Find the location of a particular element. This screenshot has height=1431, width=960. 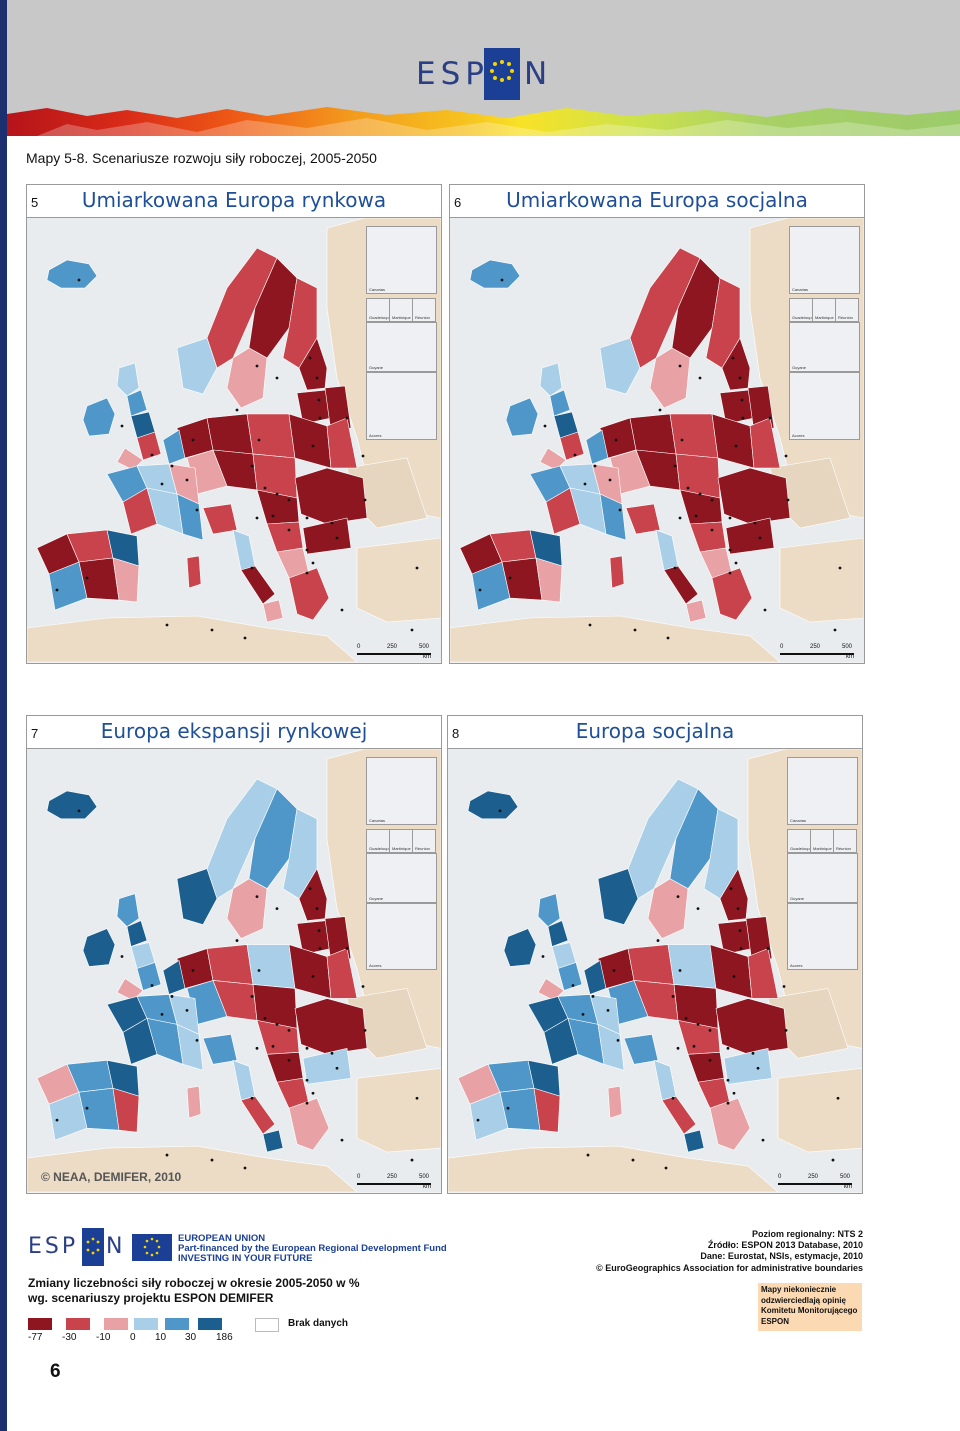

panel-header: 6 Umiarkowana Europa socjalna is located at coordinates (657, 201).